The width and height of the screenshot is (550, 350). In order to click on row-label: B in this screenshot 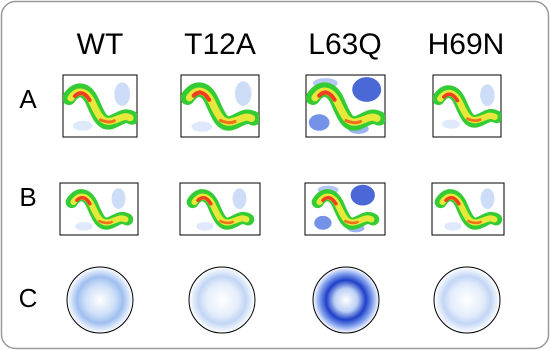, I will do `click(27, 197)`.